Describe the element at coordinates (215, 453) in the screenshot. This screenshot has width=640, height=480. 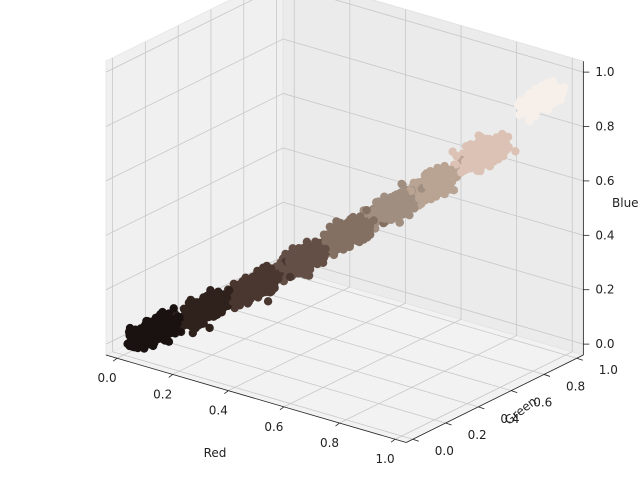
I see `x-axis-label: Red` at that location.